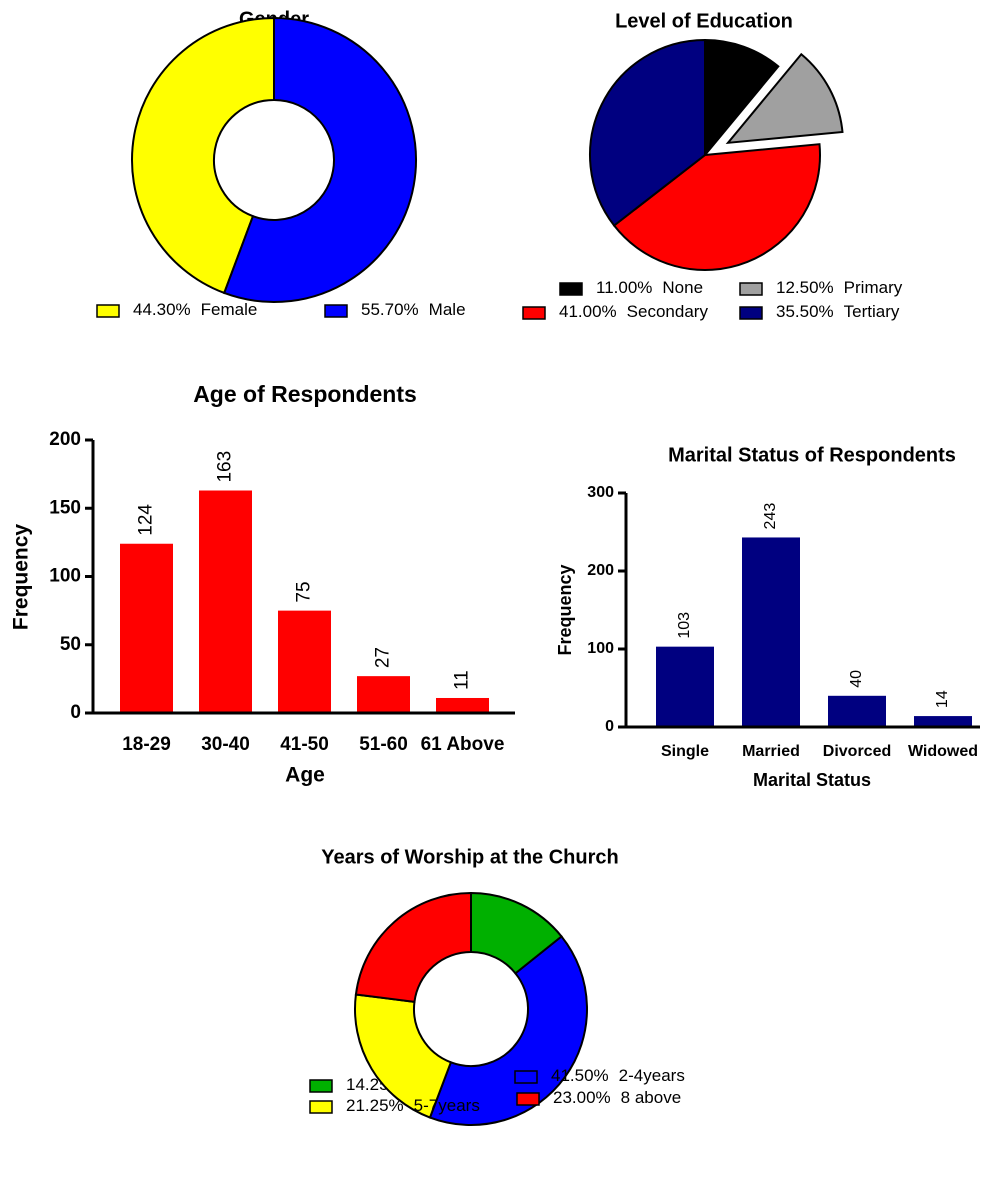 Image resolution: width=994 pixels, height=1177 pixels. Describe the element at coordinates (463, 744) in the screenshot. I see `x-tick-label: 61 Above` at that location.